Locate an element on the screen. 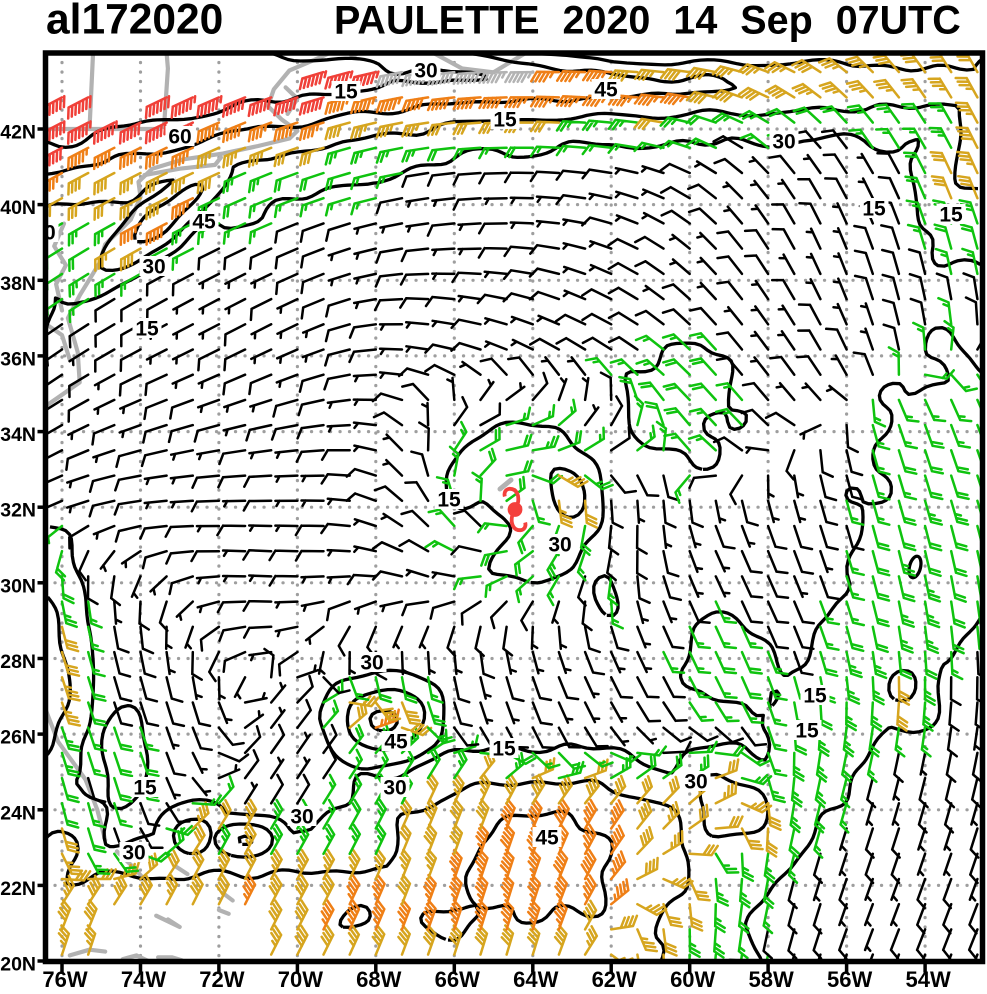  svg-text: PAULETTE 2020 14 Sep 07UTC is located at coordinates (647, 21).